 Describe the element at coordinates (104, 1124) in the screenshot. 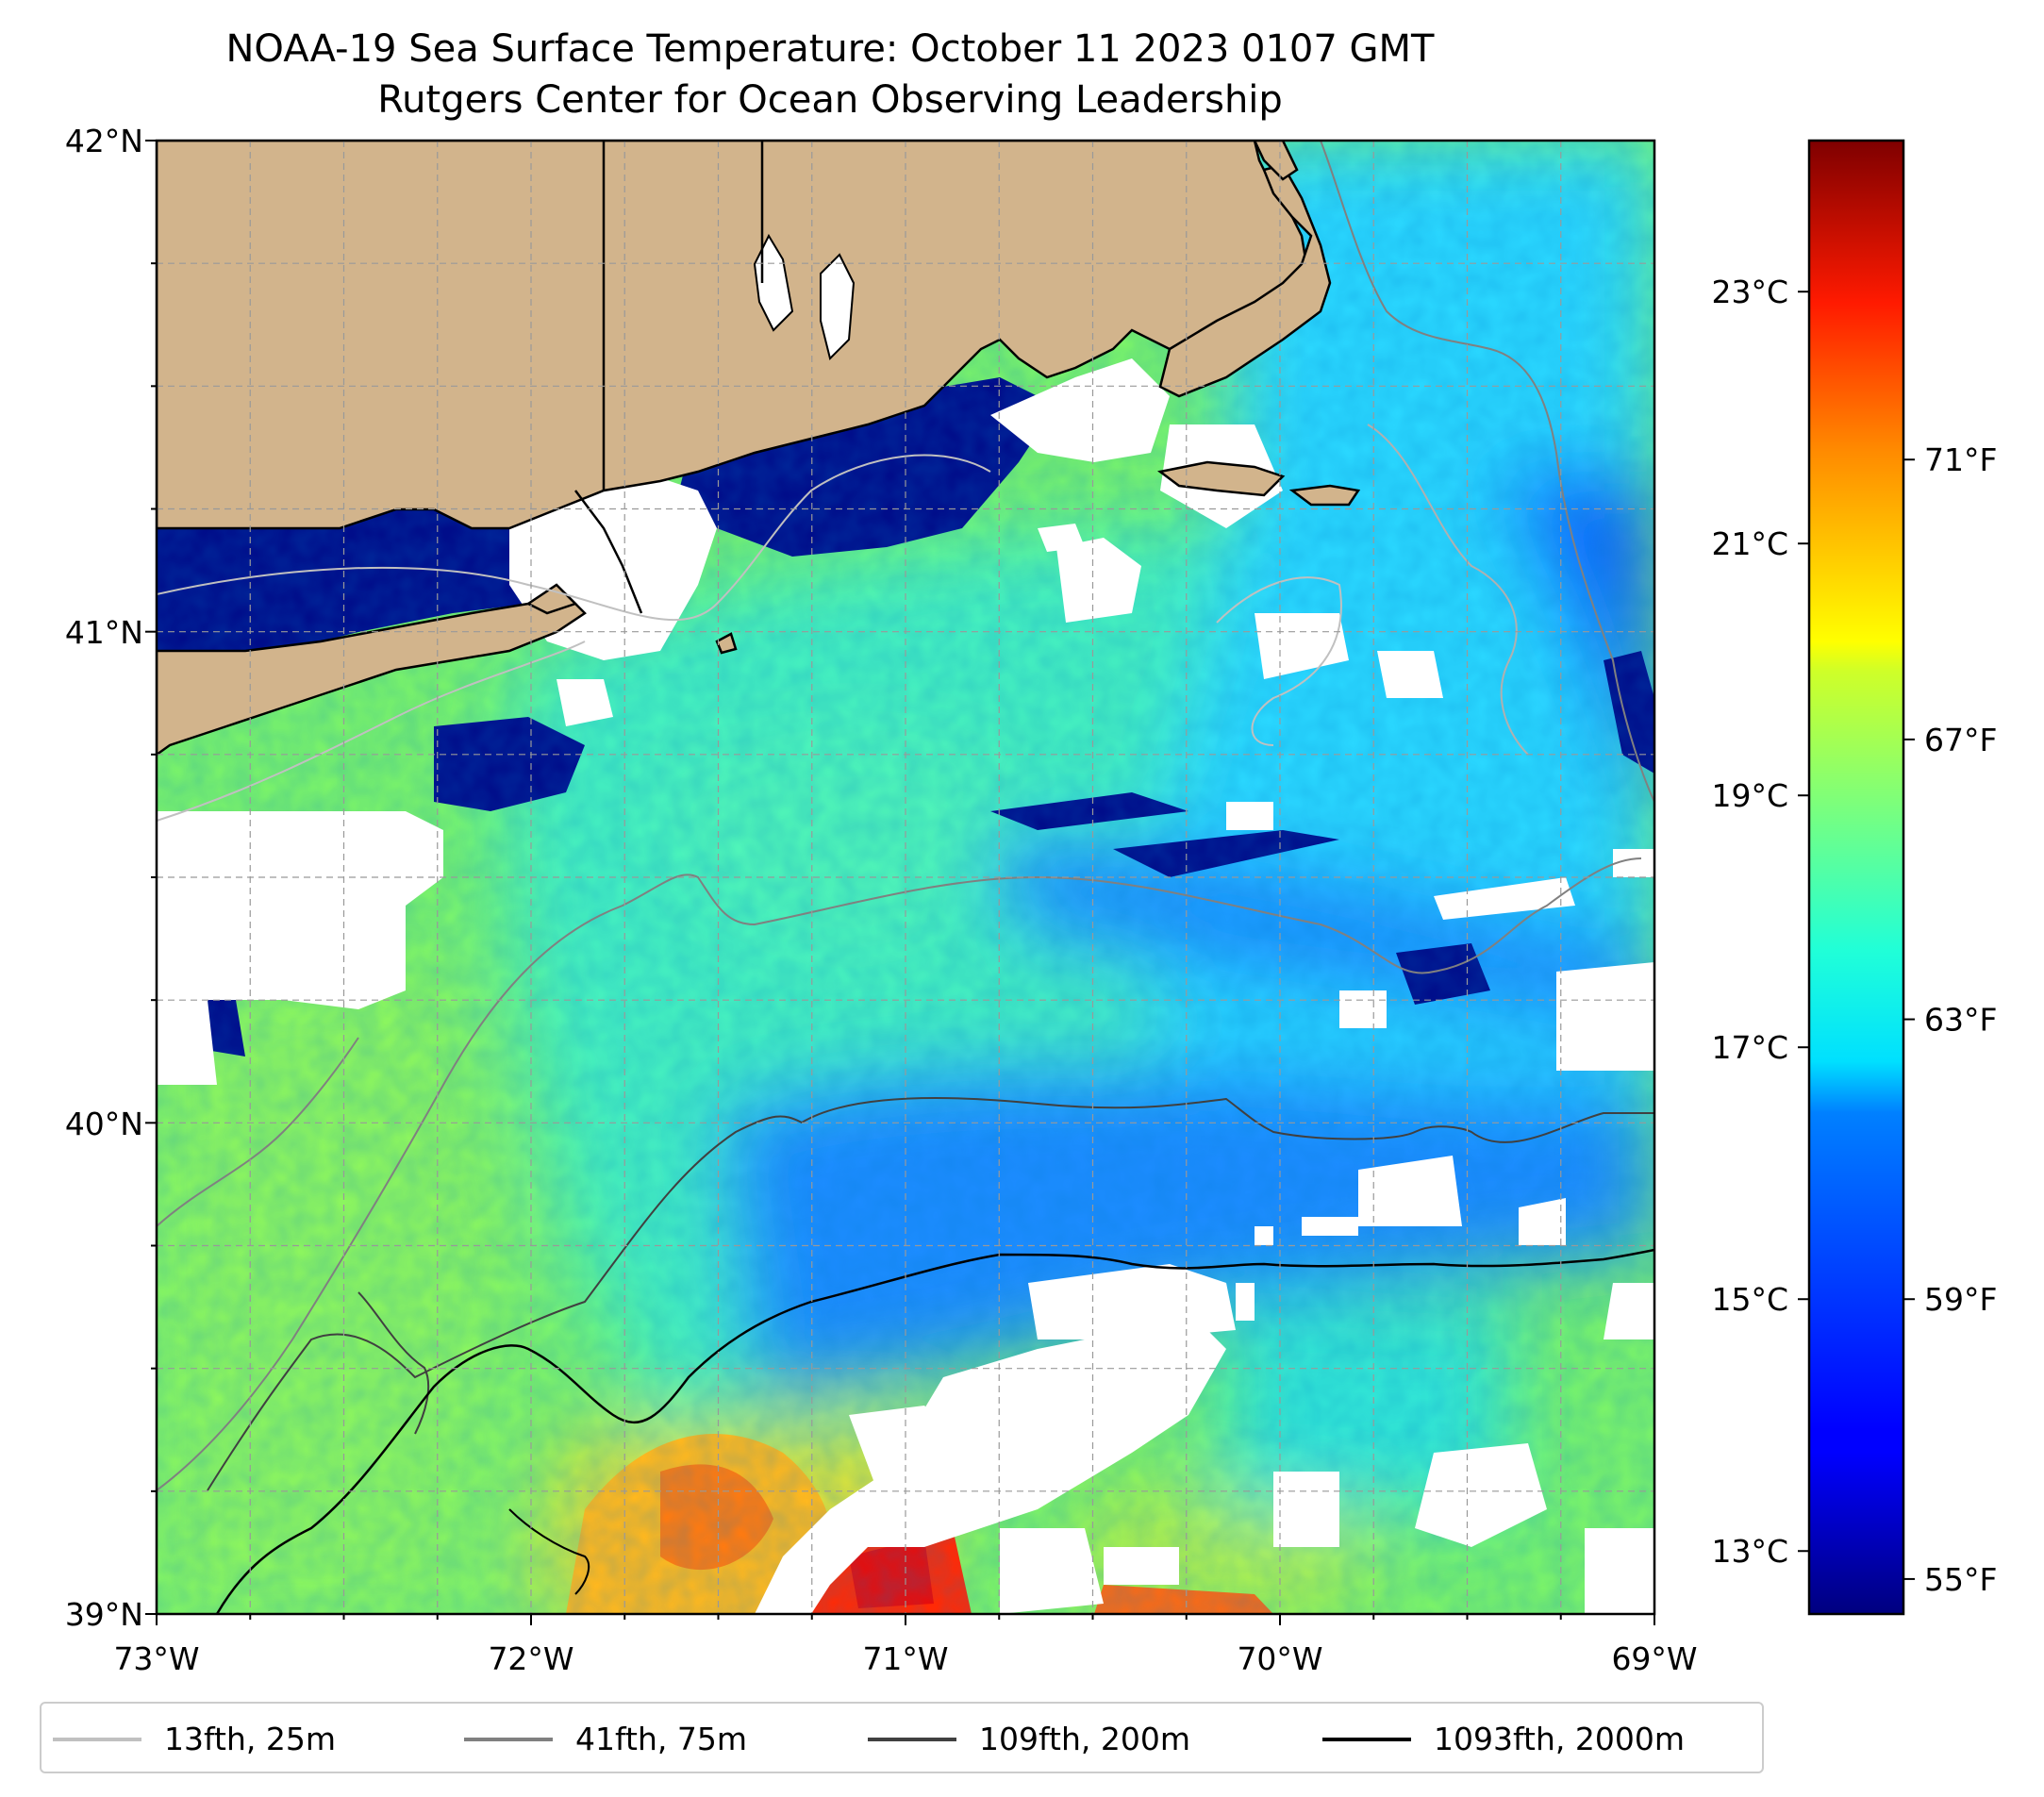

I see `y-tick-label-40n: 40°N` at that location.